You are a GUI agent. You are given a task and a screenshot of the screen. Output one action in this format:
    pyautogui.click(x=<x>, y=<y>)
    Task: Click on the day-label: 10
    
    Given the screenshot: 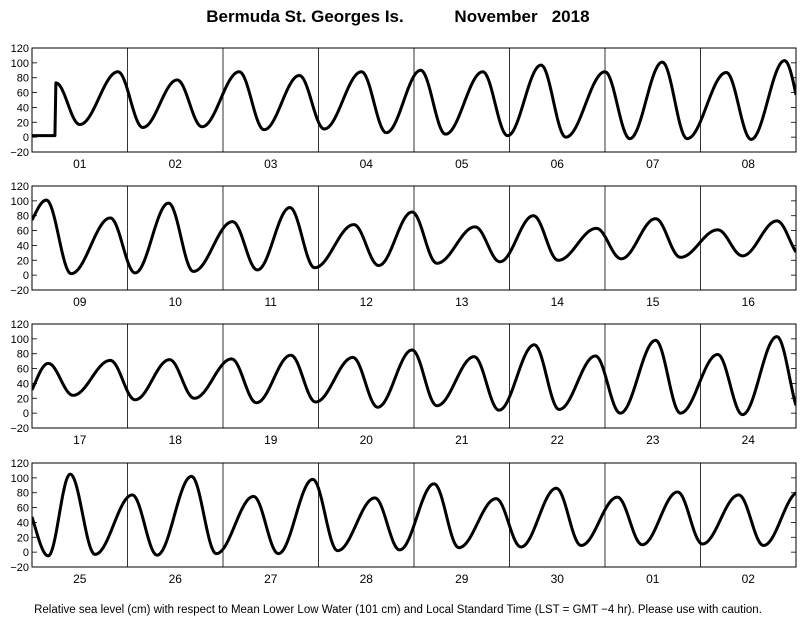 What is the action you would take?
    pyautogui.click(x=176, y=302)
    